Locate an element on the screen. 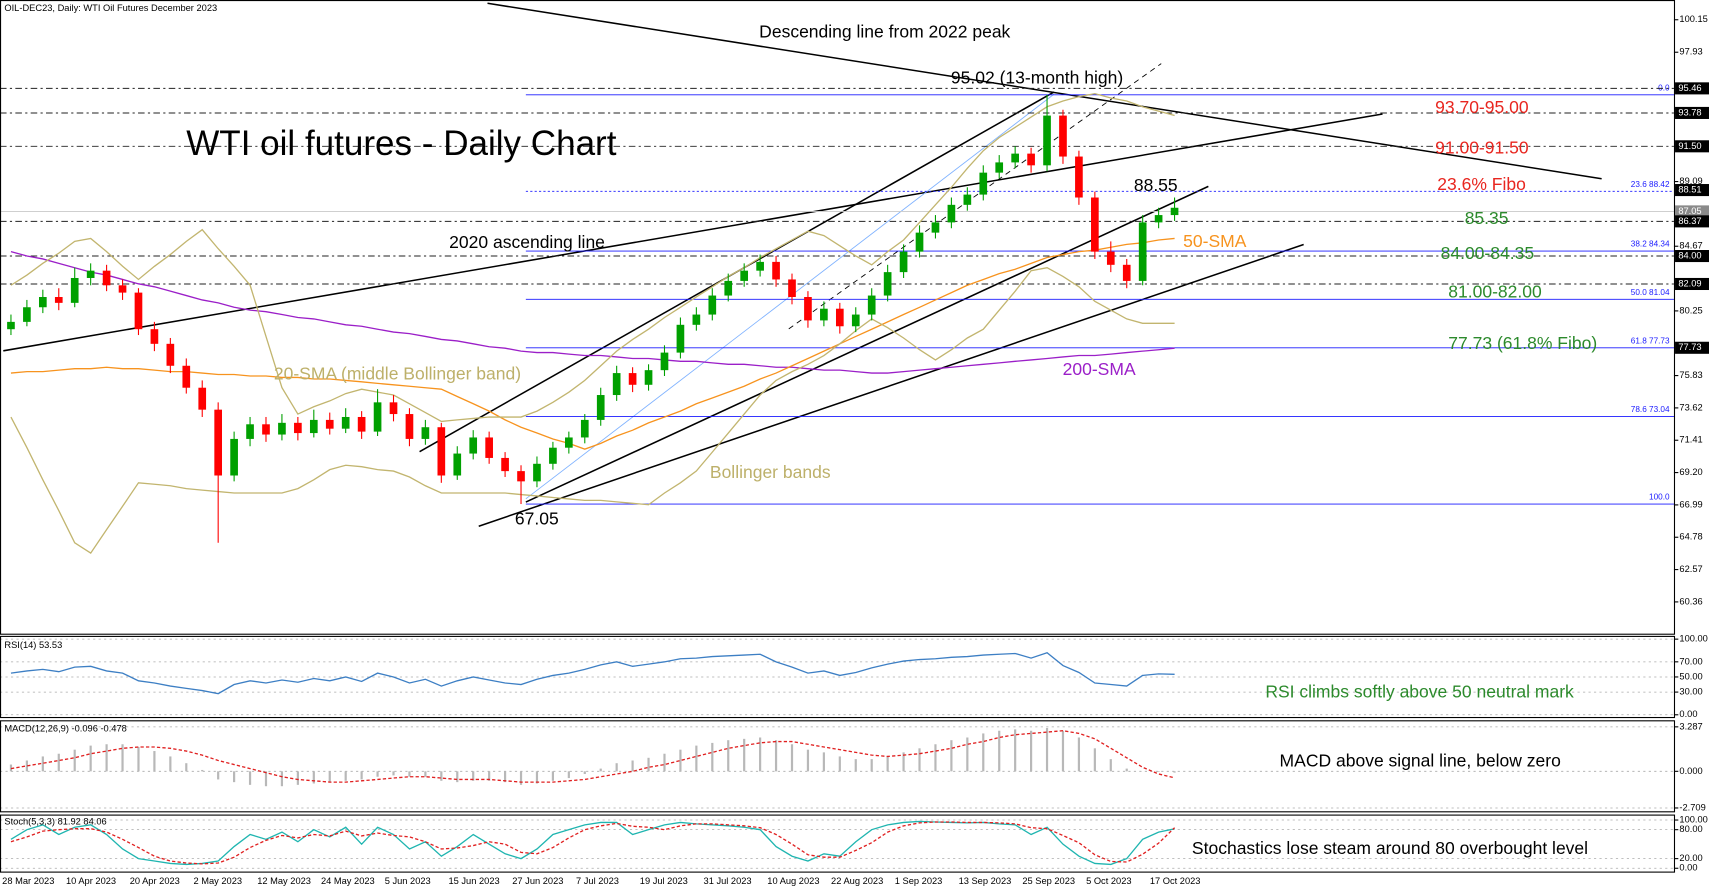  y-tick-label: 100.00 is located at coordinates (1693, 639).